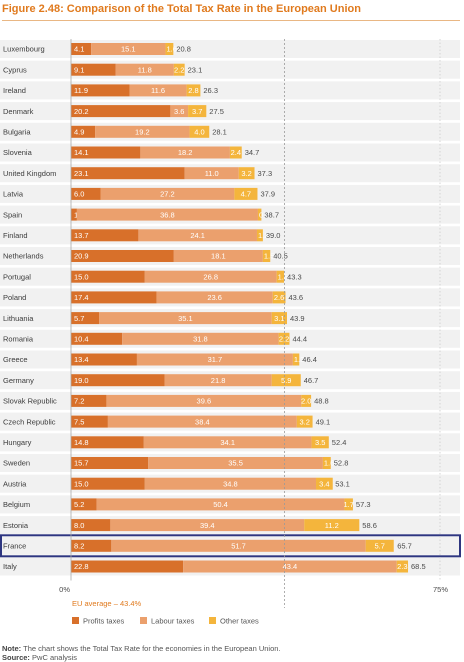  Describe the element at coordinates (193, 90) in the screenshot. I see `value-label-other-ireland: 2.8` at that location.